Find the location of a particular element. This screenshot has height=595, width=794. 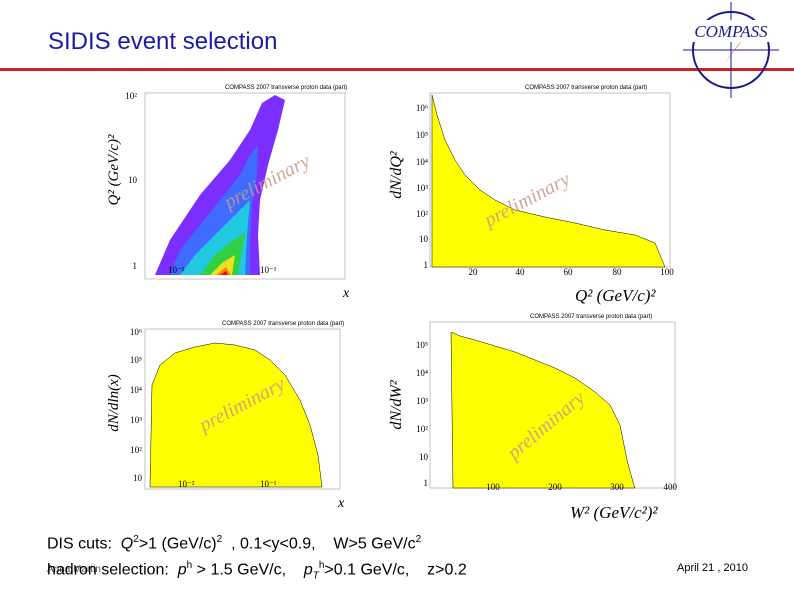

lnx-distribution is located at coordinates (236, 415).